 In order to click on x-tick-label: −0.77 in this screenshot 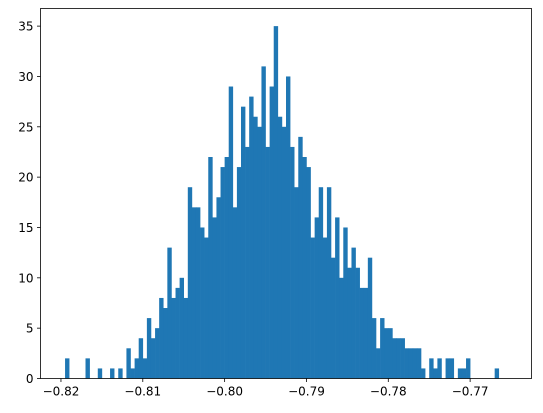, I will do `click(470, 392)`.